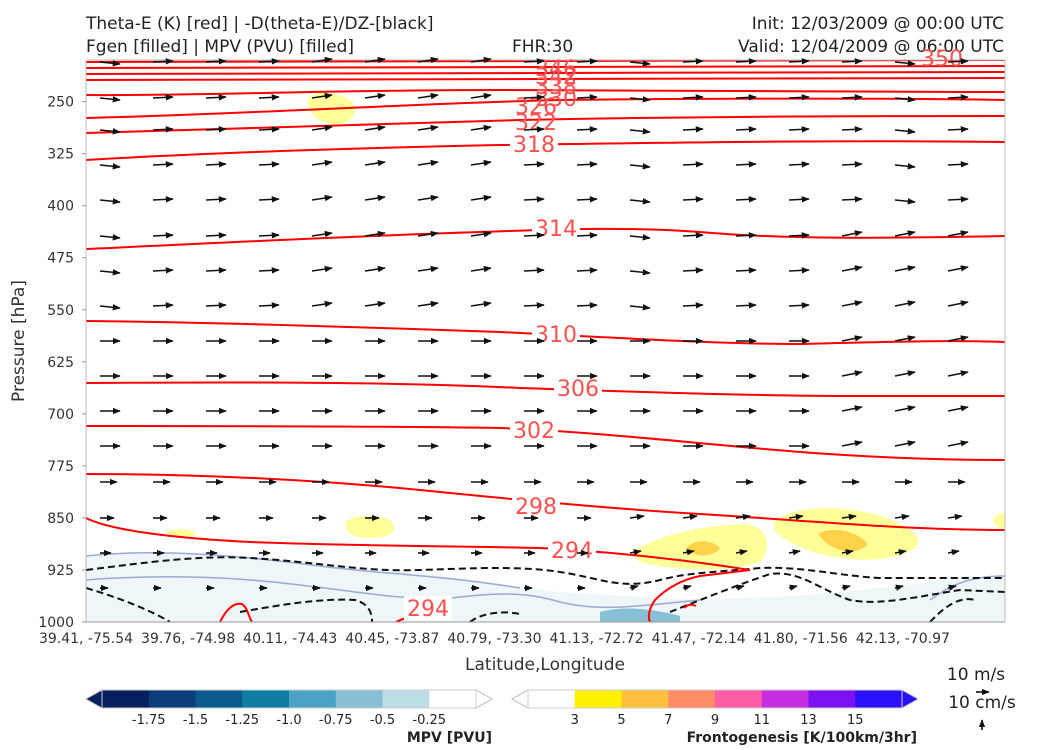 The height and width of the screenshot is (750, 1050). I want to click on colorbar-tick-label: 9, so click(715, 720).